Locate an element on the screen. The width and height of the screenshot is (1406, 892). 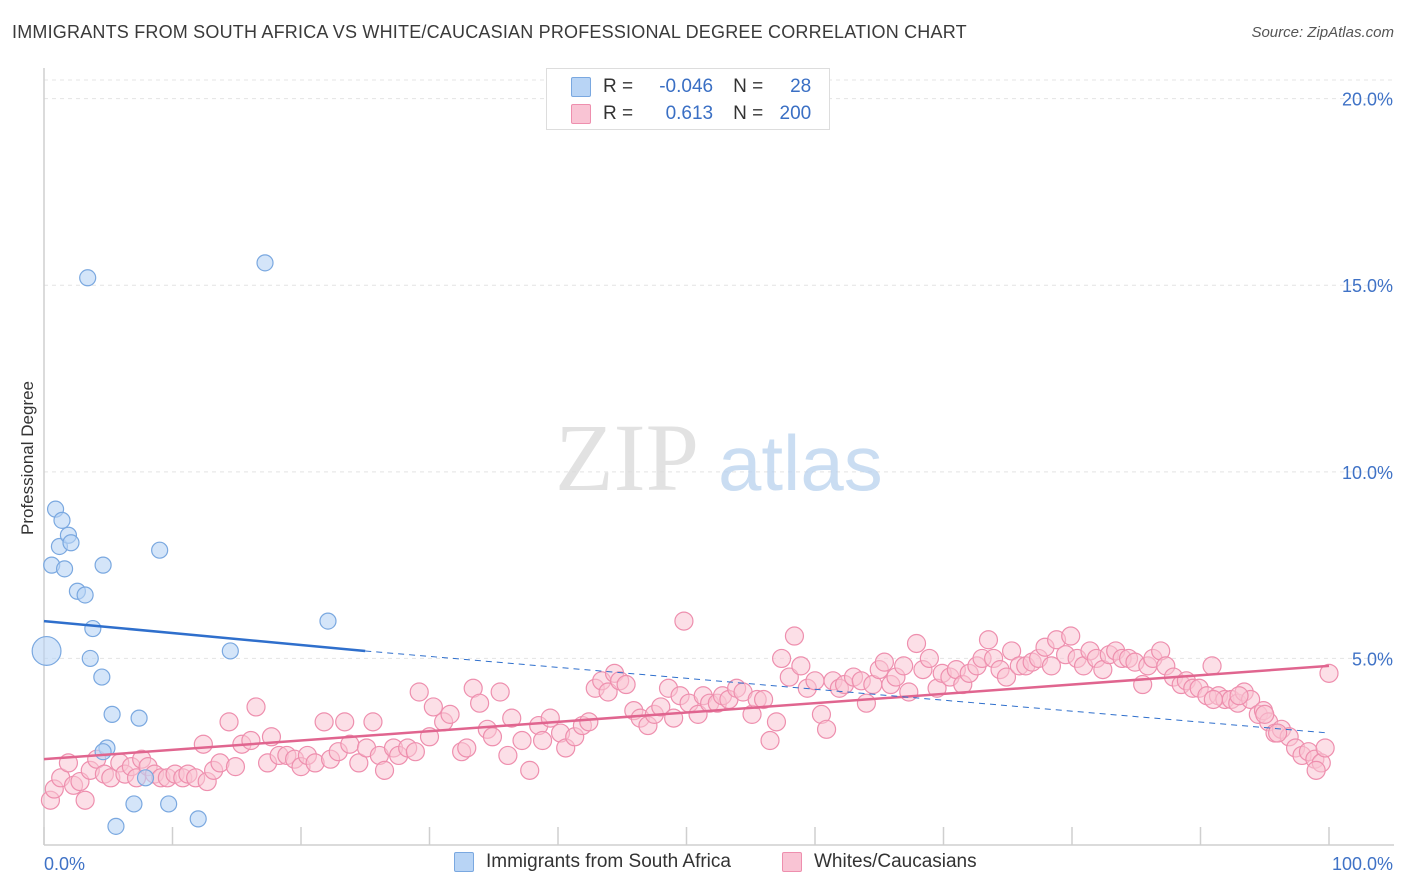
watermark-atlas: atlas is located at coordinates (800, 463).